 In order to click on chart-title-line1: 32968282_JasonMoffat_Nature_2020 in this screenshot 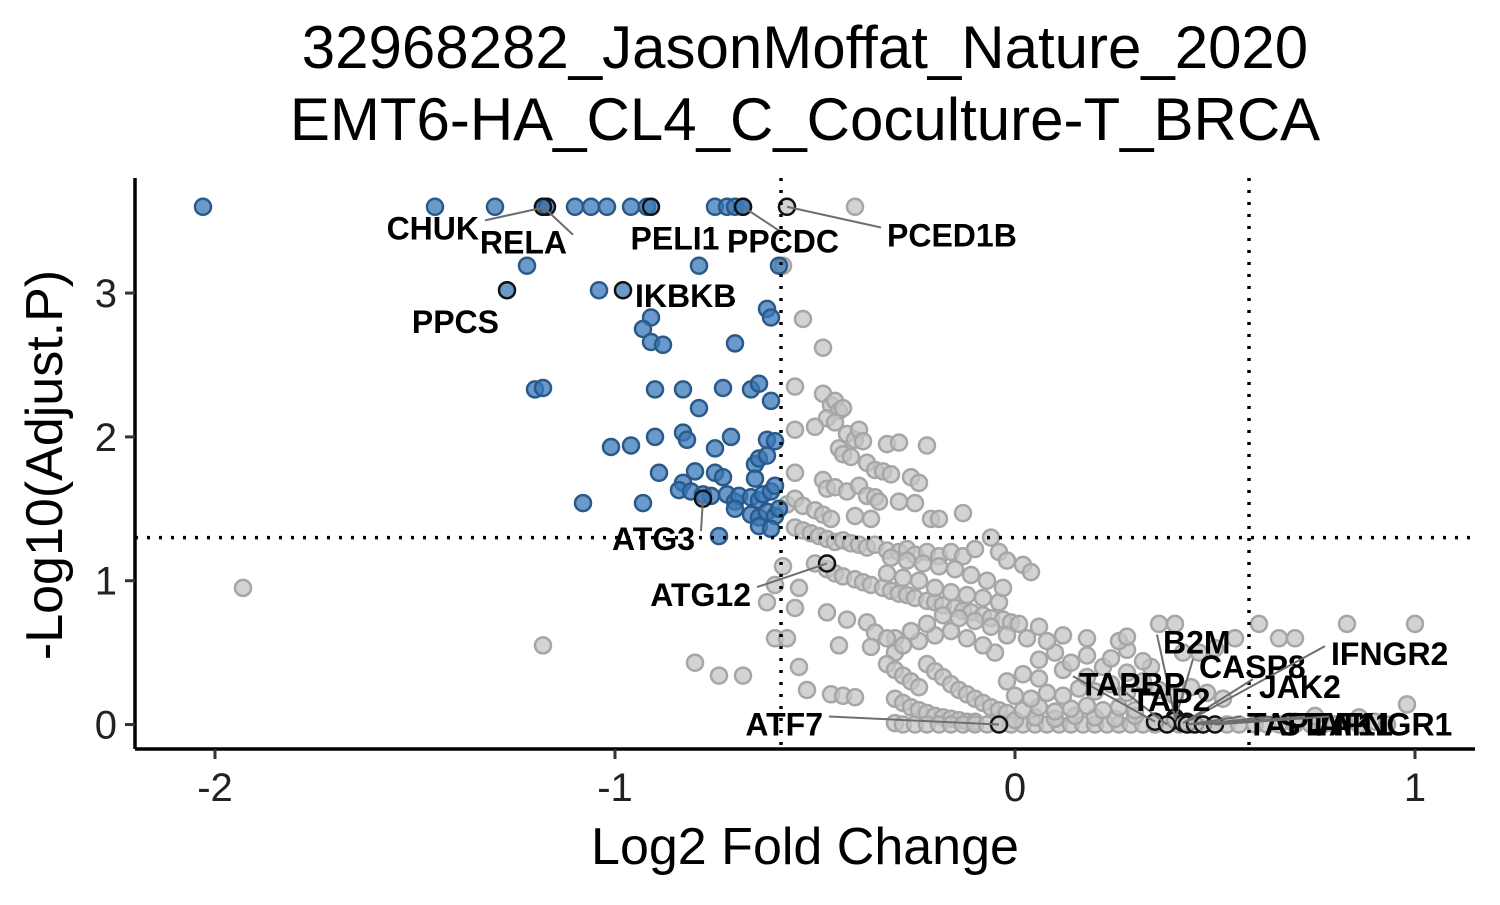, I will do `click(805, 47)`.